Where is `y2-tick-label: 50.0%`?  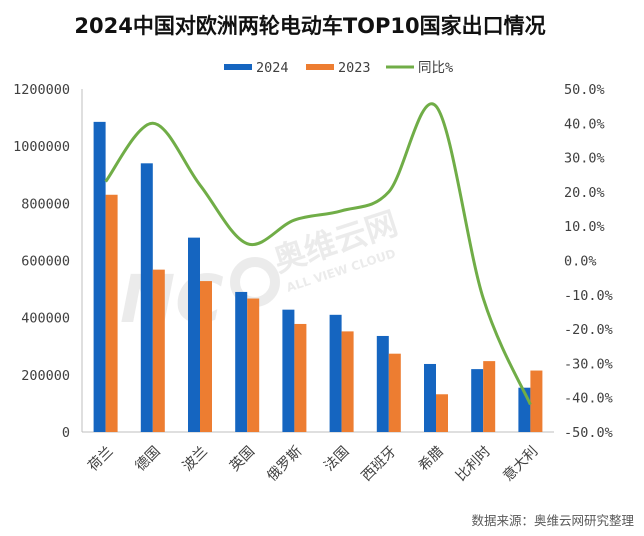
y2-tick-label: 50.0% is located at coordinates (584, 90).